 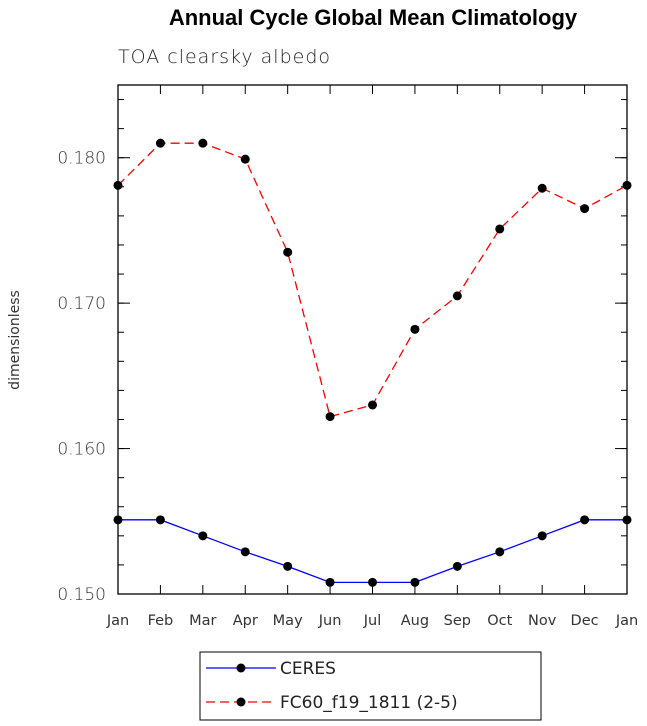 I want to click on x-tick-label: Mar, so click(x=202, y=621).